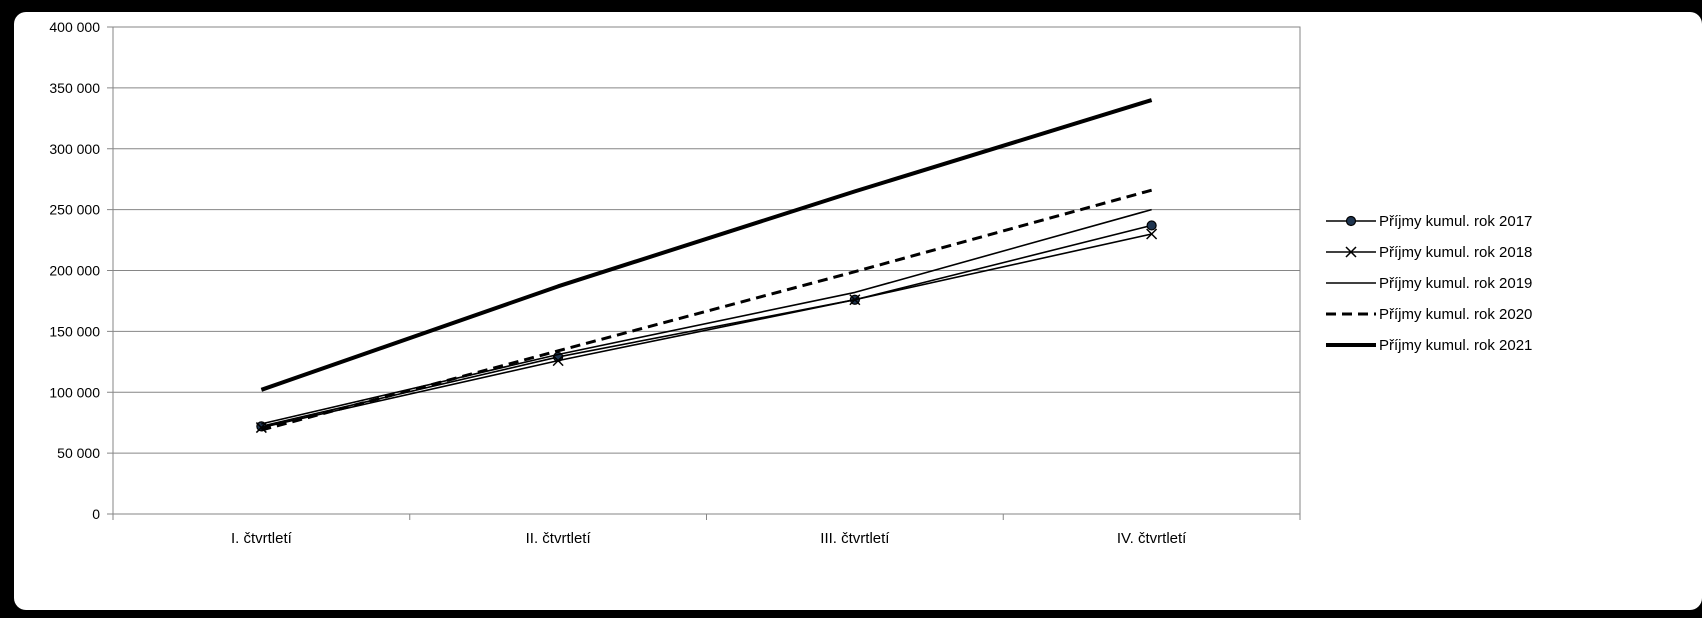 The height and width of the screenshot is (618, 1702). Describe the element at coordinates (74, 88) in the screenshot. I see `y-tick-label: 350 000` at that location.